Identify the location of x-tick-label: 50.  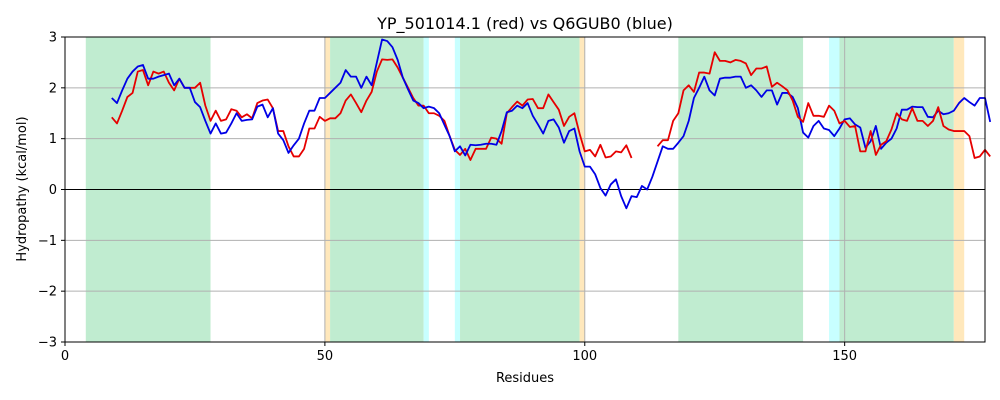
(325, 356).